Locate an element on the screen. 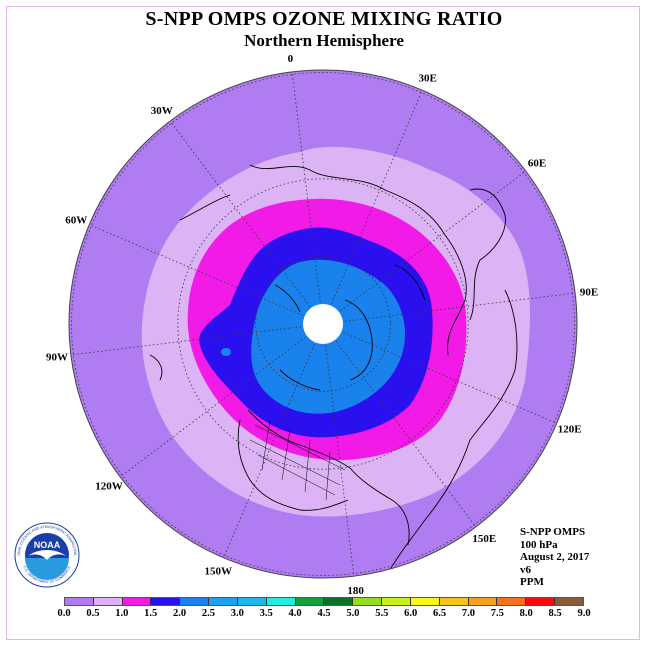  info-date: August 2, 2017 is located at coordinates (555, 557).